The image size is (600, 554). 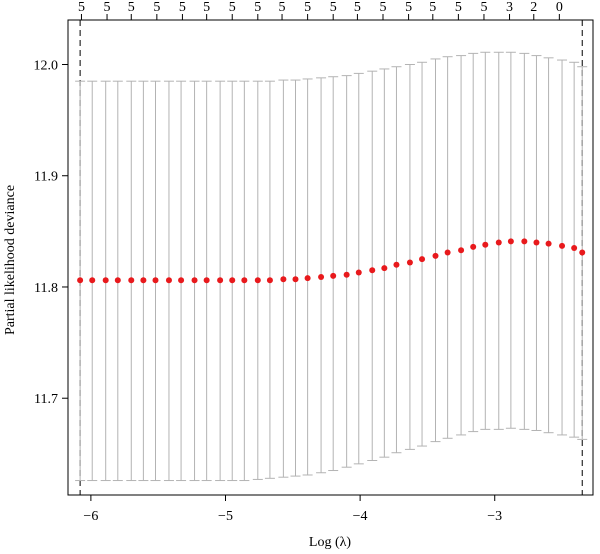 I want to click on top-tick-label-3: 5, so click(x=156, y=7).